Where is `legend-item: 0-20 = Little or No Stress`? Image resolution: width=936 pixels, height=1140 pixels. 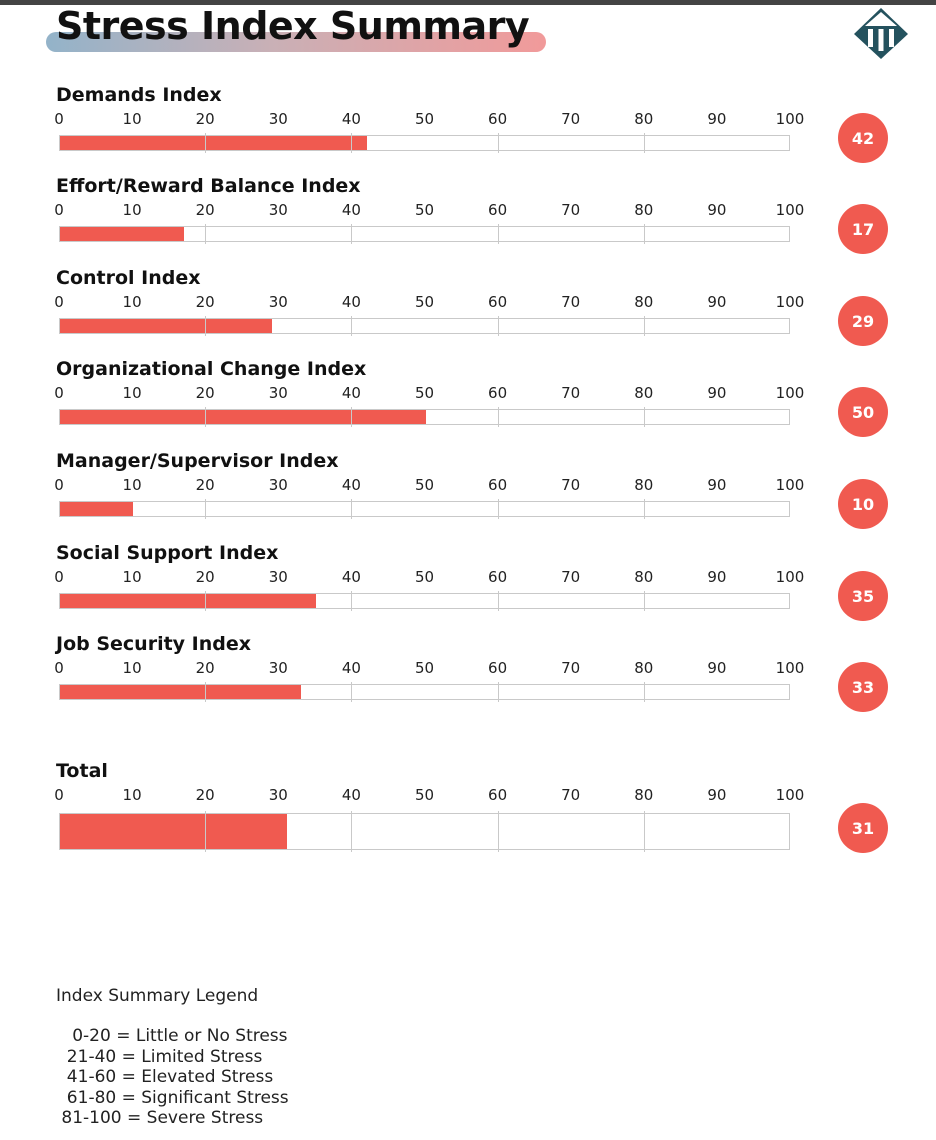 legend-item: 0-20 = Little or No Stress is located at coordinates (172, 1036).